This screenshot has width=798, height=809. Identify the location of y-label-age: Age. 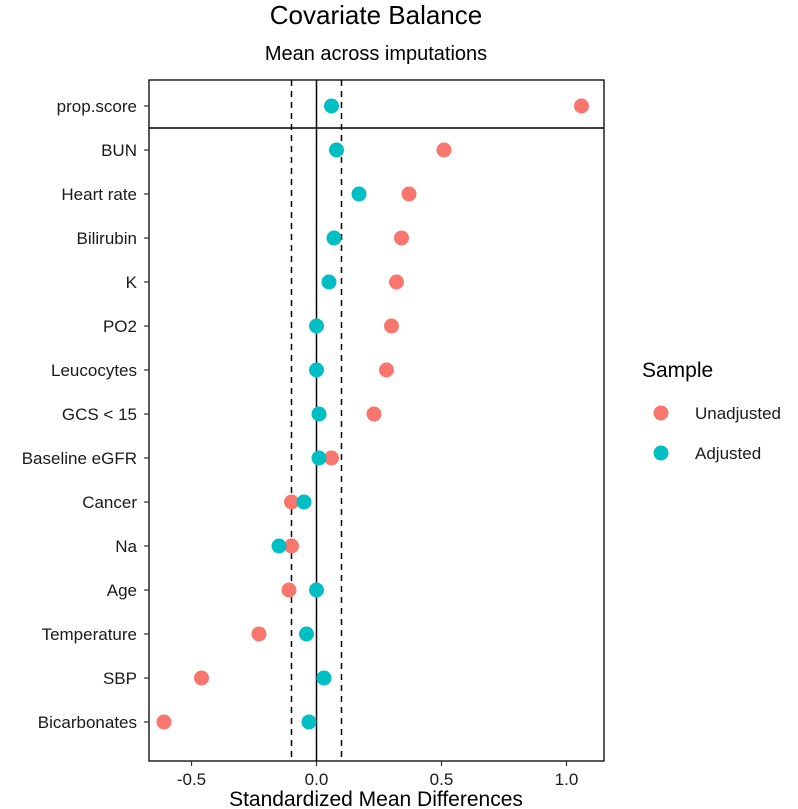
(122, 590).